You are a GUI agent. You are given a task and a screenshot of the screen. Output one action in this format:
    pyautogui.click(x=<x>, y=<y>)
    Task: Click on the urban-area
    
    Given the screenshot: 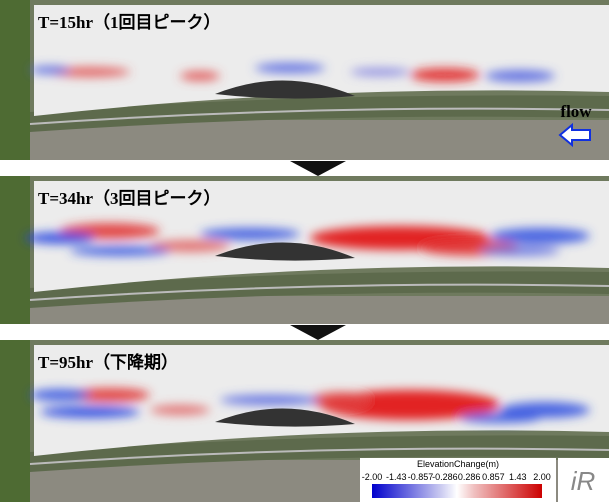 What is the action you would take?
    pyautogui.click(x=319, y=140)
    